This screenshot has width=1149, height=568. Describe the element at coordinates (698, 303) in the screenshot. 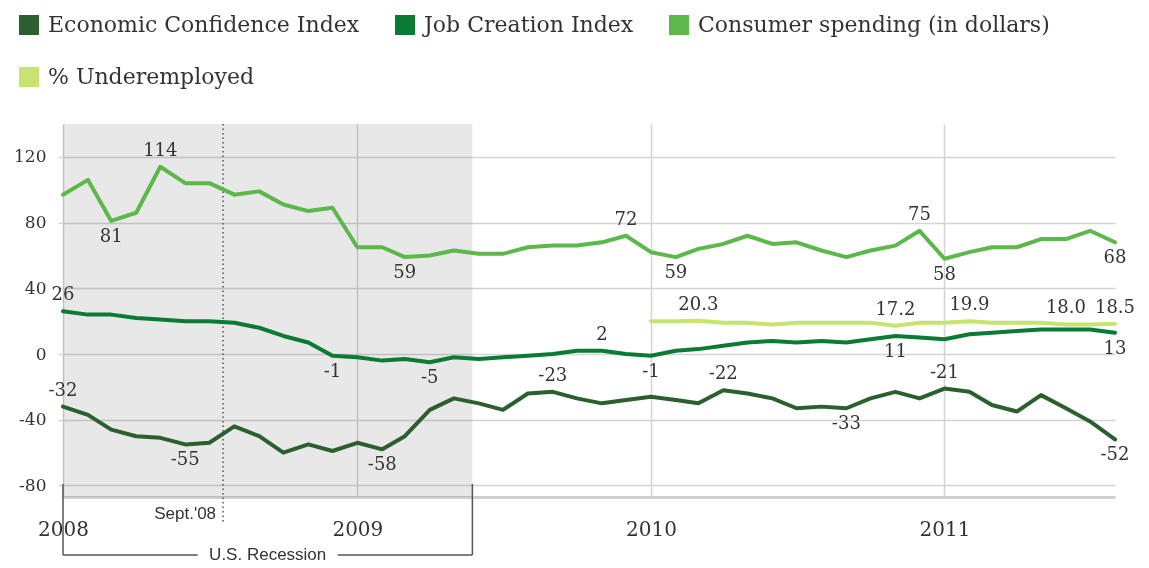

I see `data-label: 20.3` at that location.